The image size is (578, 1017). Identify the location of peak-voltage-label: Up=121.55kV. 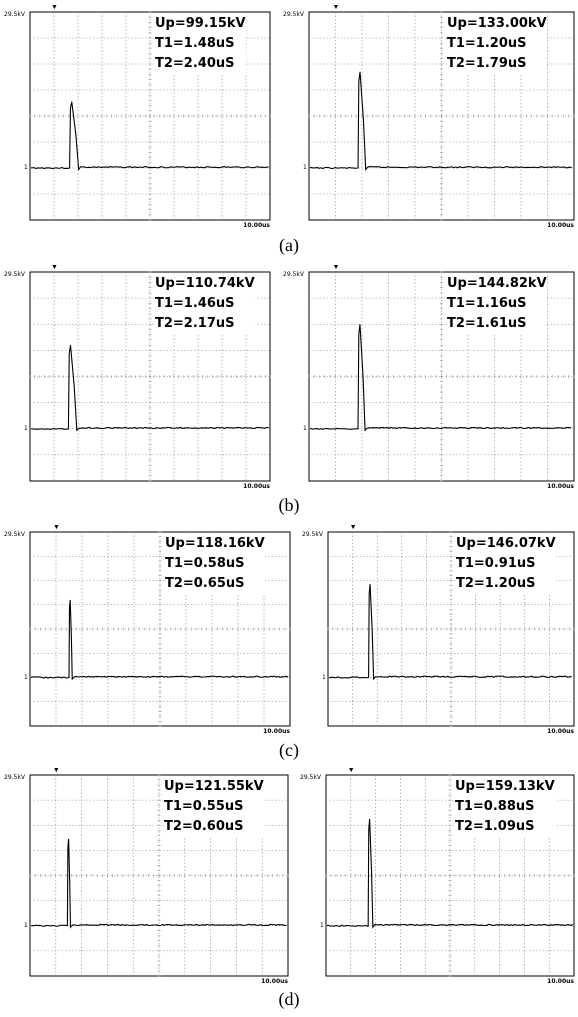
(214, 787).